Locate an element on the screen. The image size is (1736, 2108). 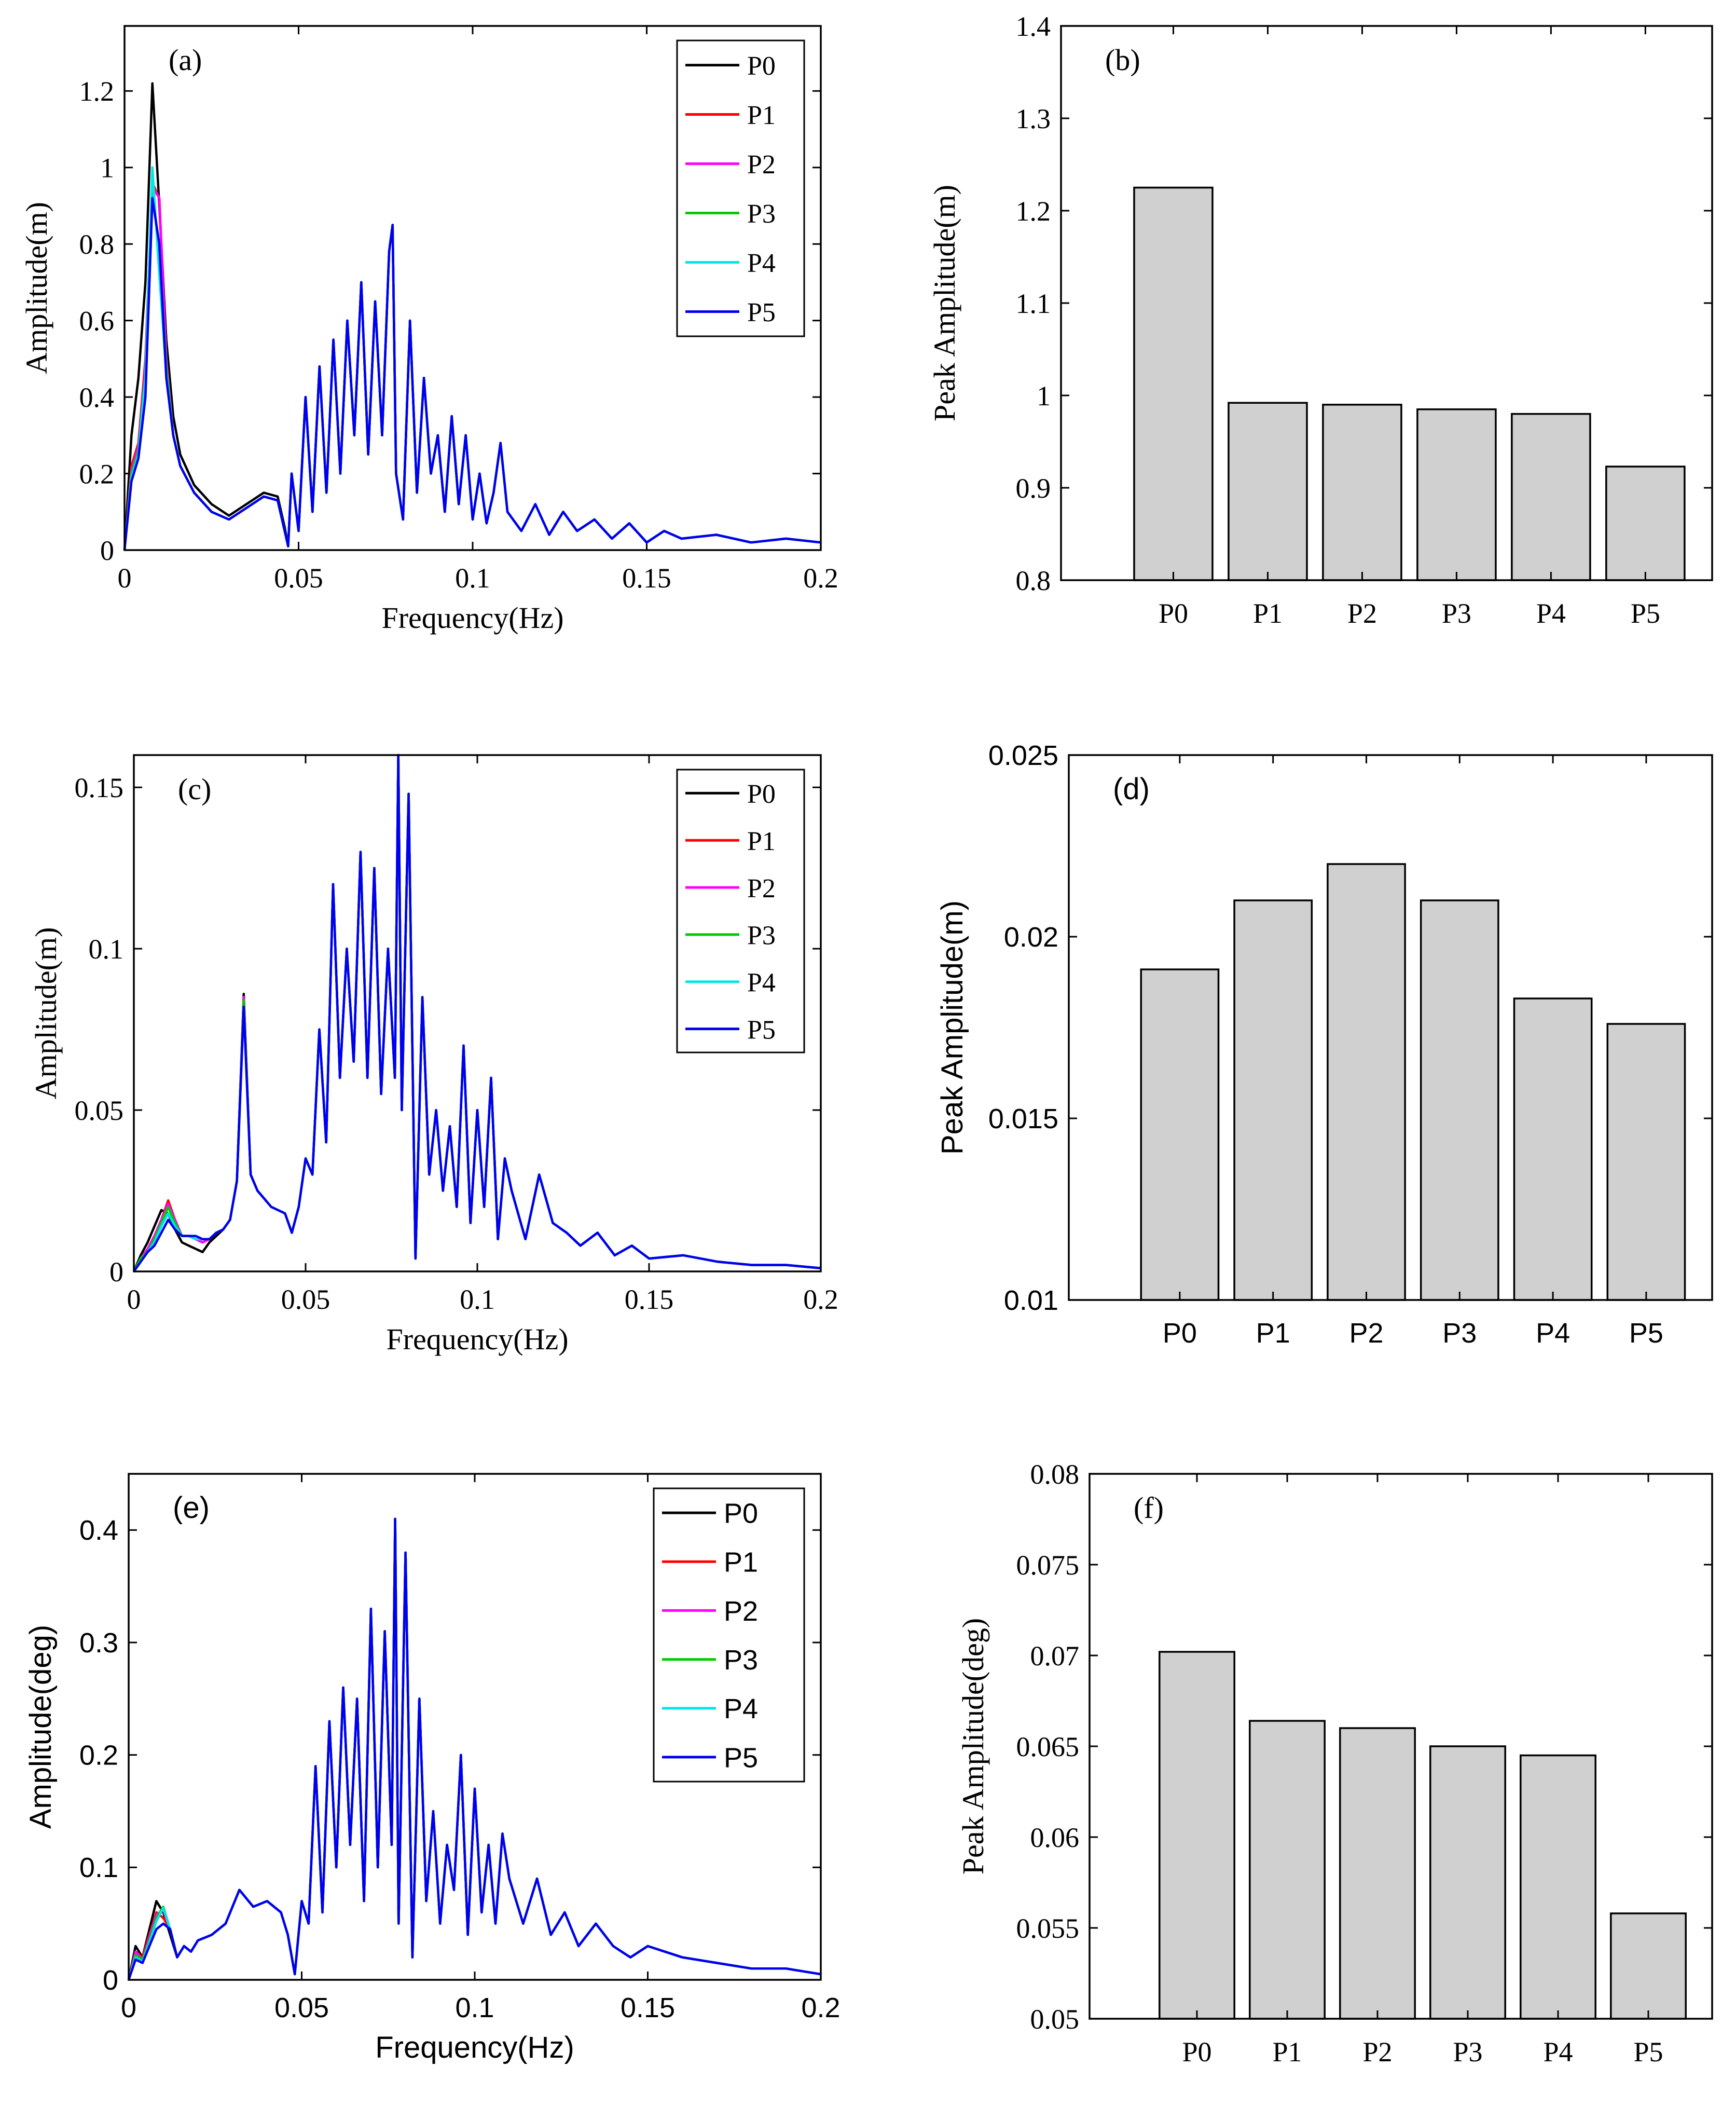
y-tick-label: 0.15 is located at coordinates (99, 787).